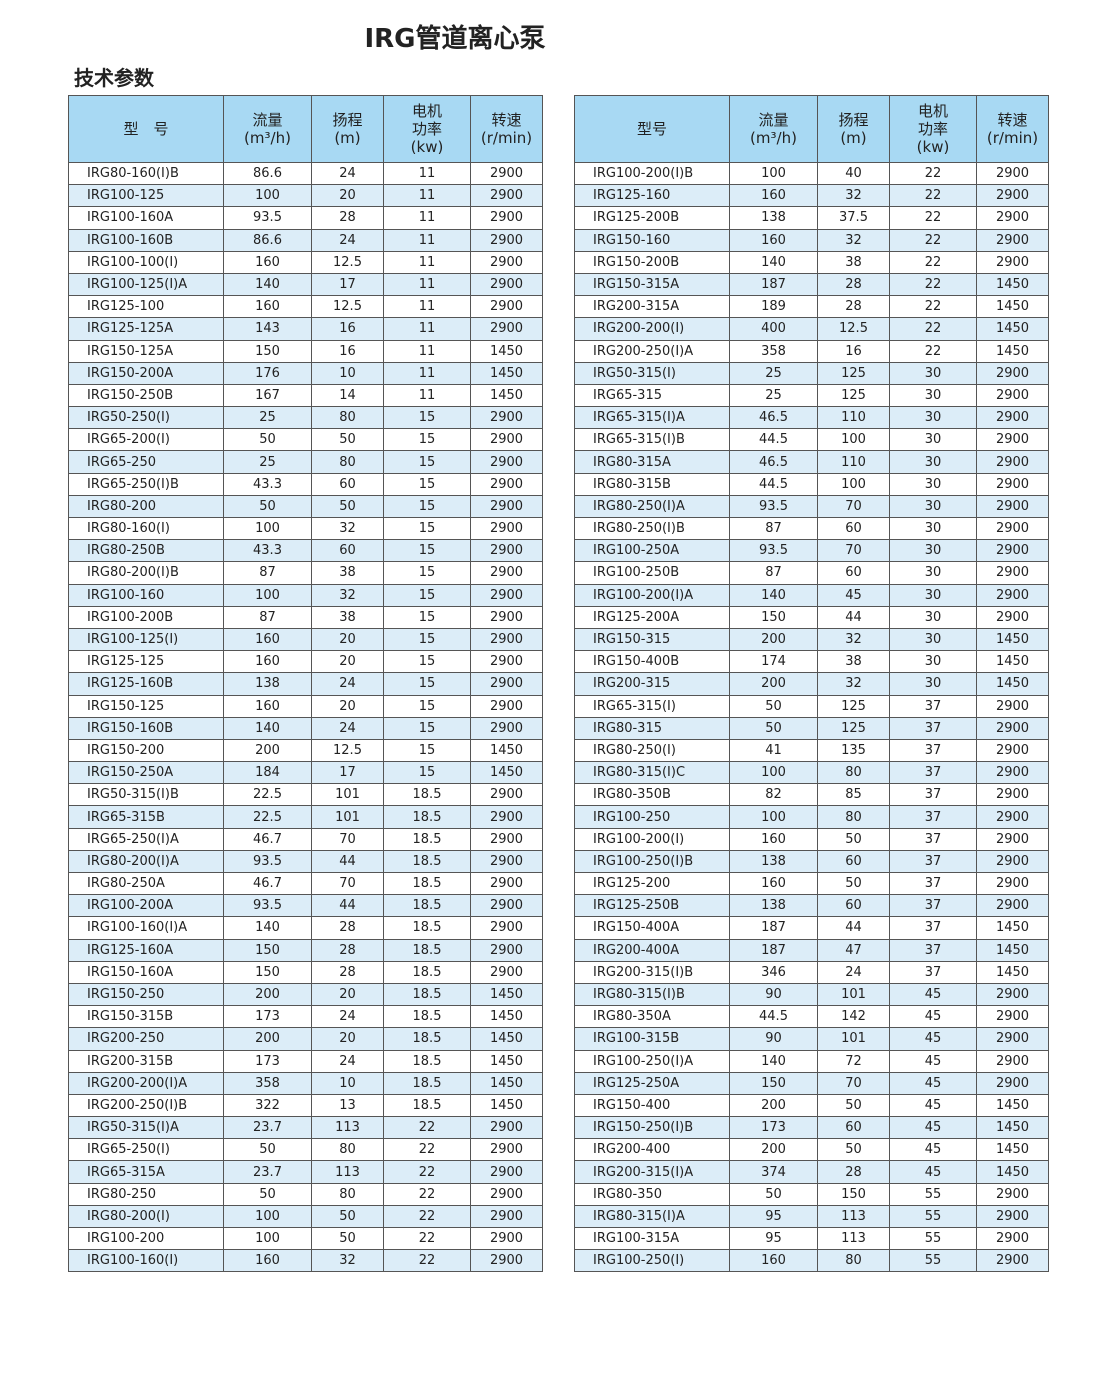  I want to click on header-head: 扬程 (m), so click(853, 129).